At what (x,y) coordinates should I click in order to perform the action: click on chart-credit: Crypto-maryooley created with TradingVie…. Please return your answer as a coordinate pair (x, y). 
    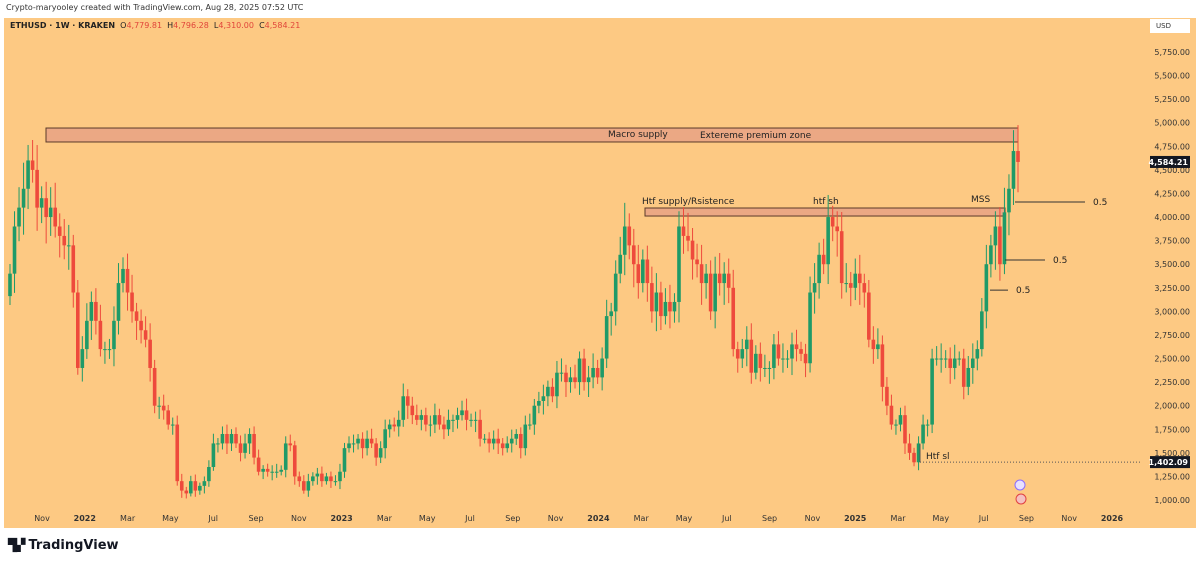
    Looking at the image, I should click on (155, 7).